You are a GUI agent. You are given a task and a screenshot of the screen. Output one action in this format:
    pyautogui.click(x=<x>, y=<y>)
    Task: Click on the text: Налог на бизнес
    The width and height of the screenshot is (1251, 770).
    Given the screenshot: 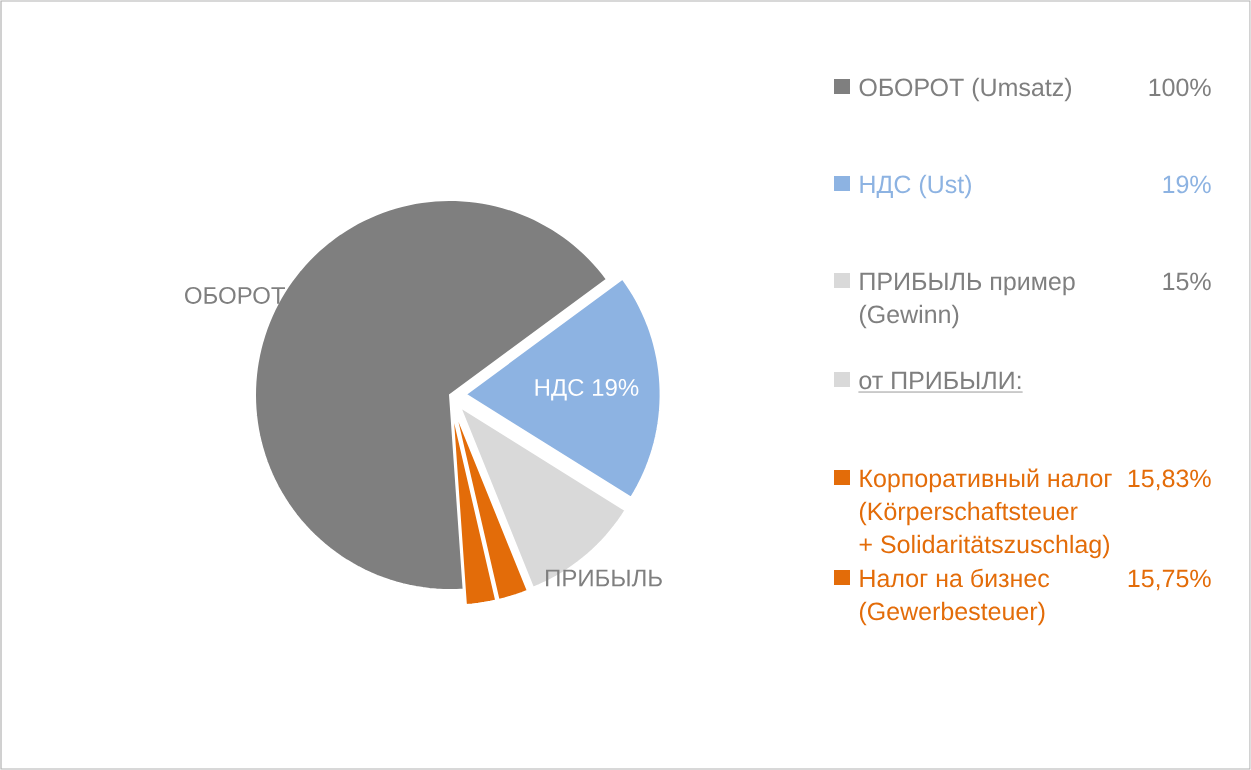 What is the action you would take?
    pyautogui.click(x=955, y=578)
    